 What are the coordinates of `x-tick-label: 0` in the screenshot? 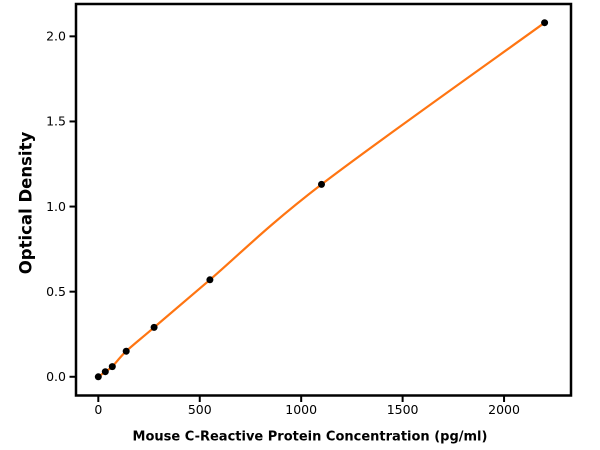 It's located at (98, 409).